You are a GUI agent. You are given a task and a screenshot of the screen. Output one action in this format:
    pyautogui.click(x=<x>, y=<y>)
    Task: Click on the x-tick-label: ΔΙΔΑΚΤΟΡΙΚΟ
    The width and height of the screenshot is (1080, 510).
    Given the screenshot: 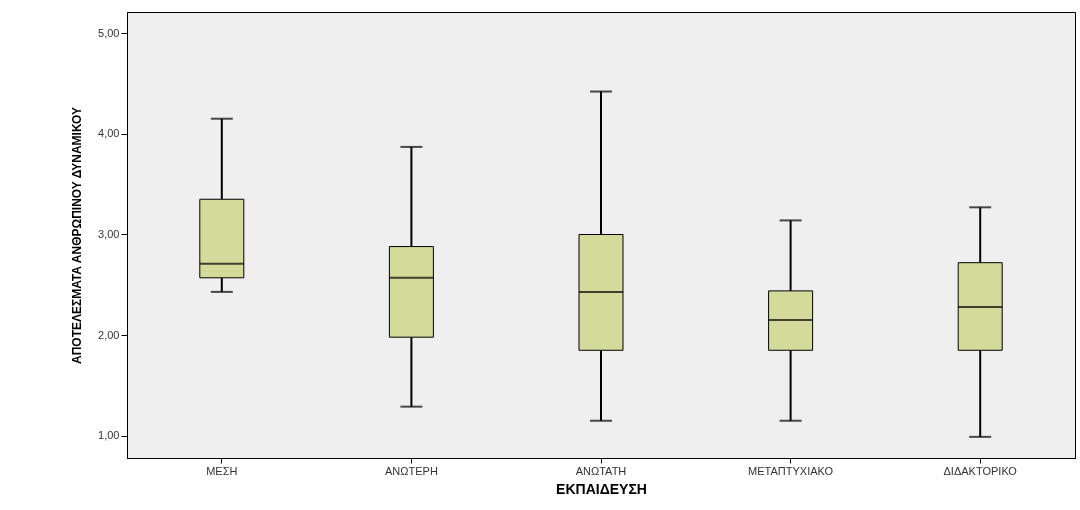 What is the action you would take?
    pyautogui.click(x=980, y=470)
    